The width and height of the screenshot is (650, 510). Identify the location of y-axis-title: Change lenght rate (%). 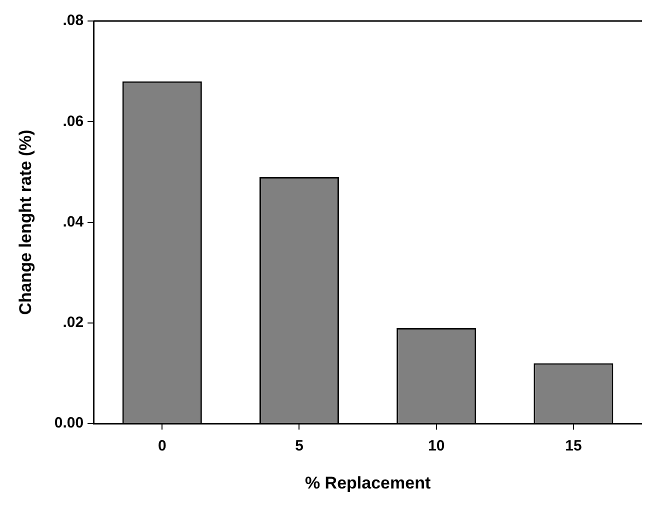
(25, 222).